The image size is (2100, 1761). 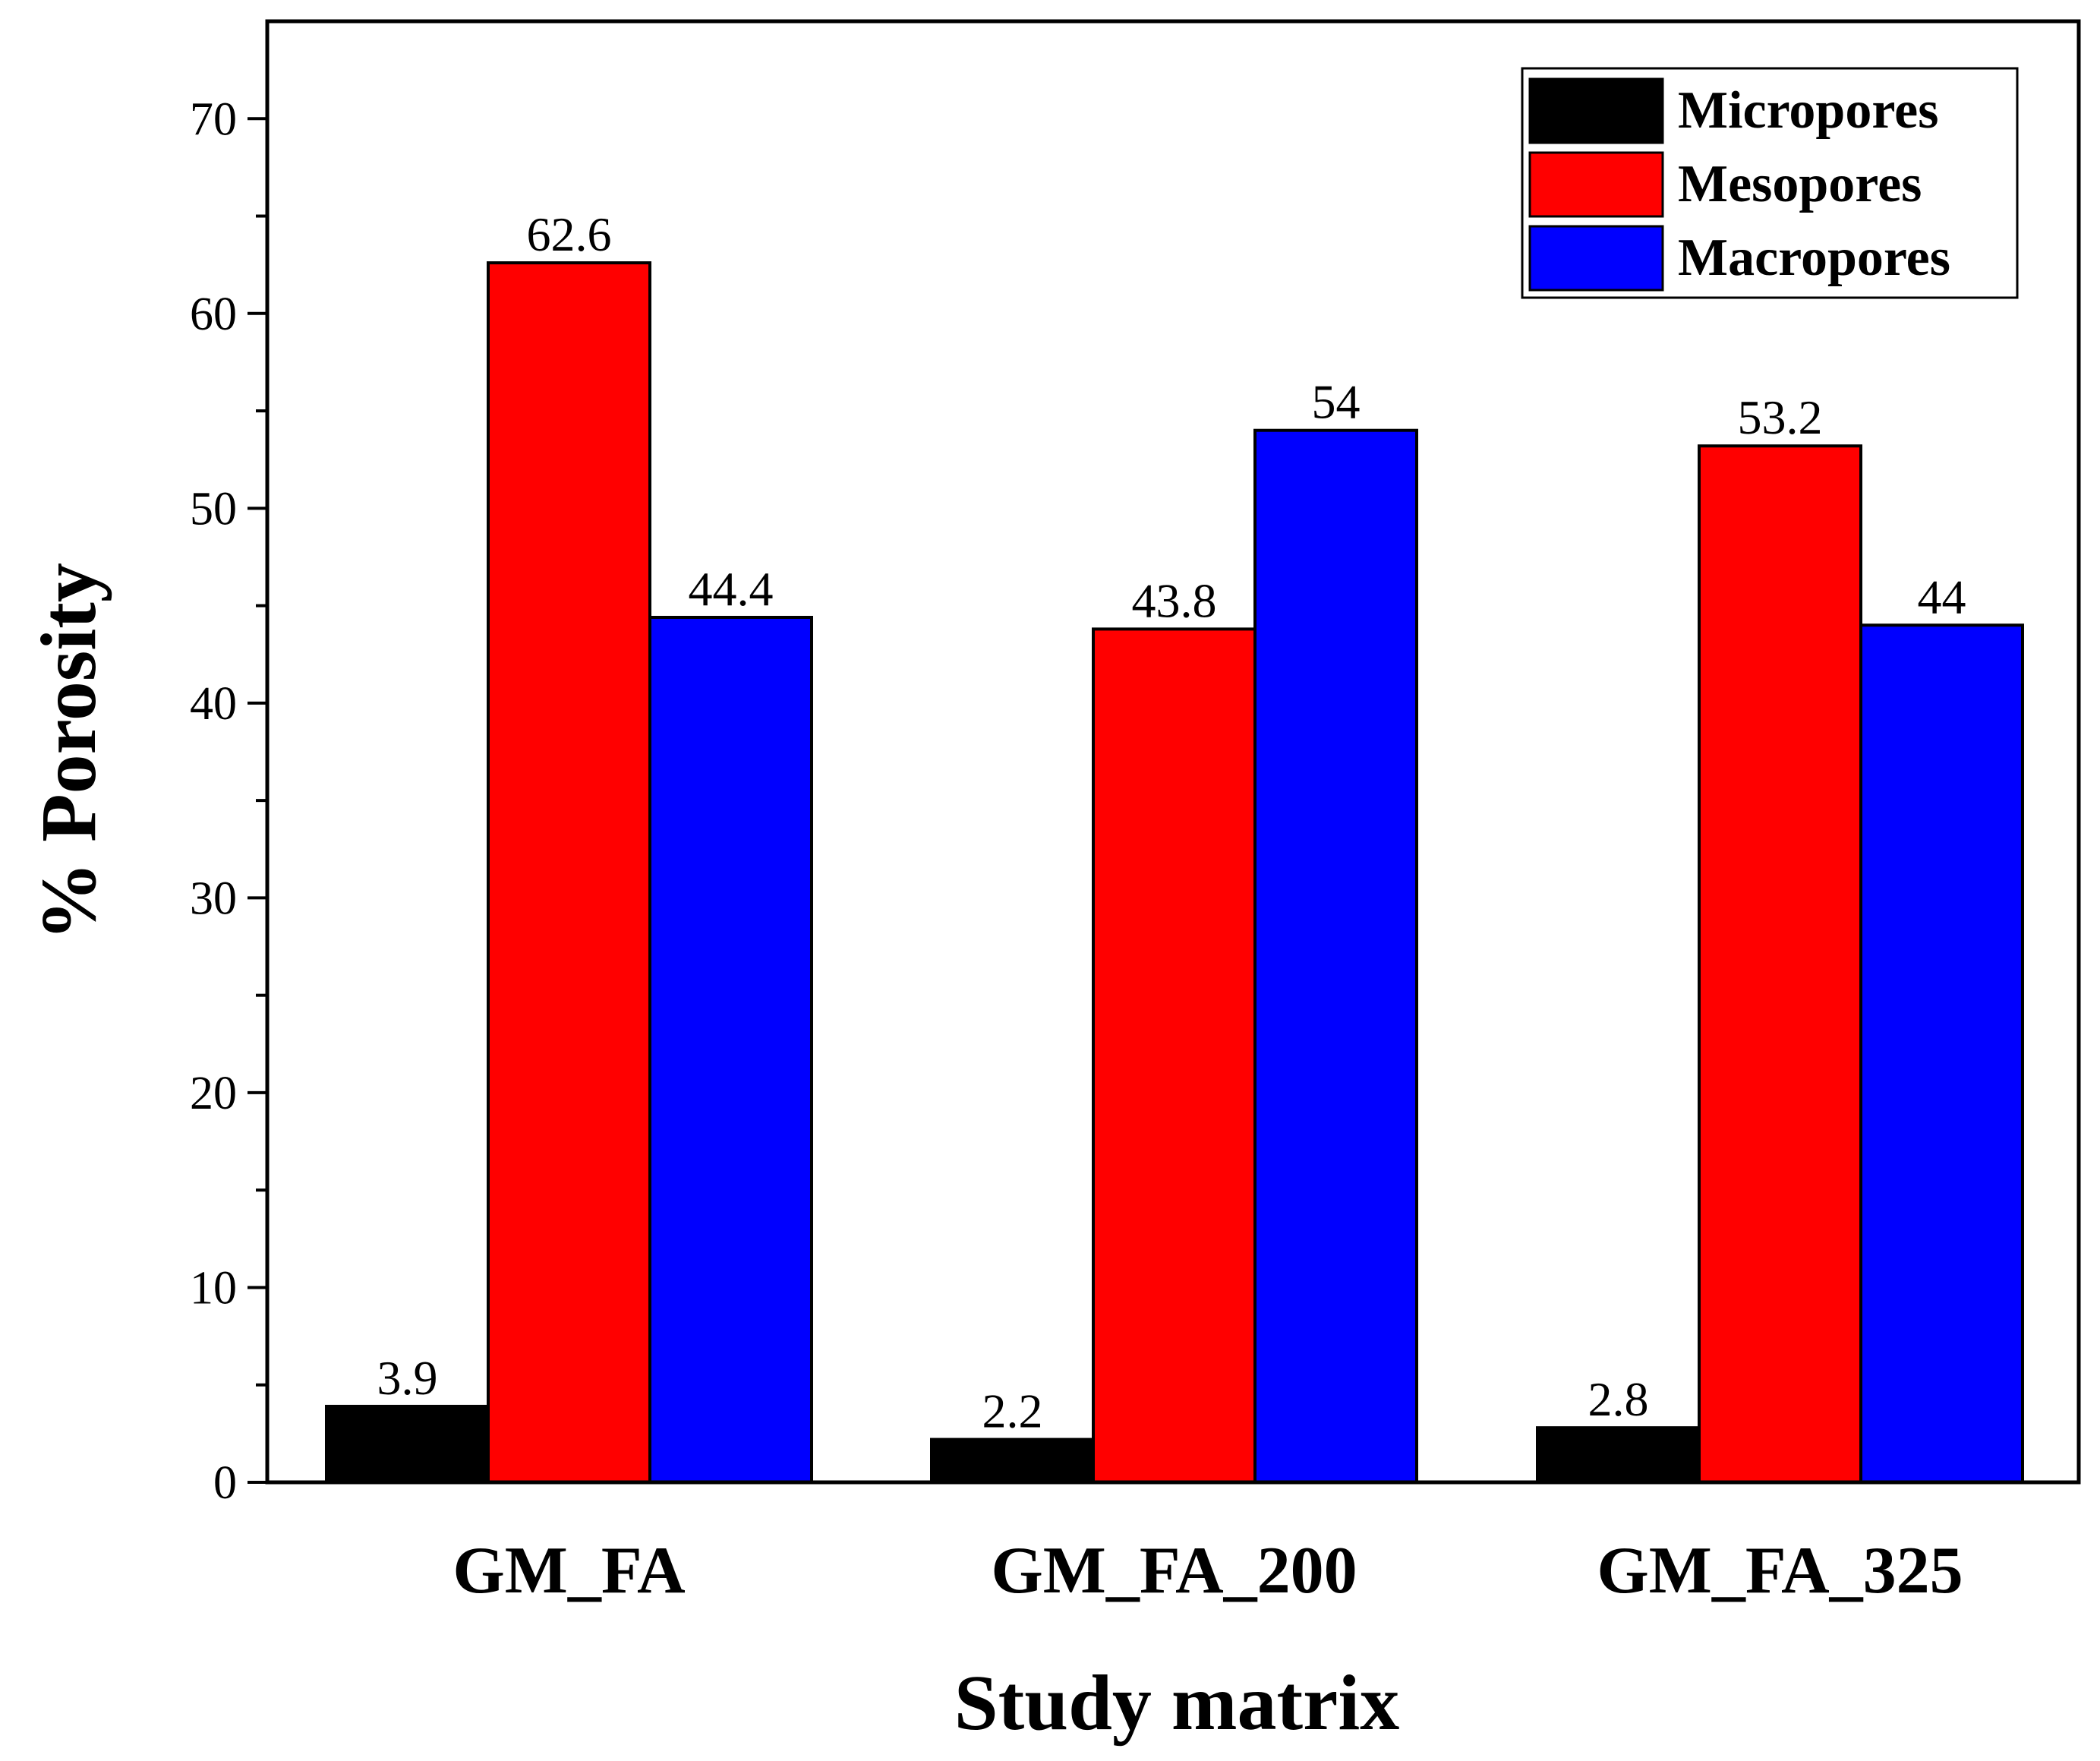 What do you see at coordinates (731, 589) in the screenshot?
I see `data-label-macropores-gm_fa: 44.4` at bounding box center [731, 589].